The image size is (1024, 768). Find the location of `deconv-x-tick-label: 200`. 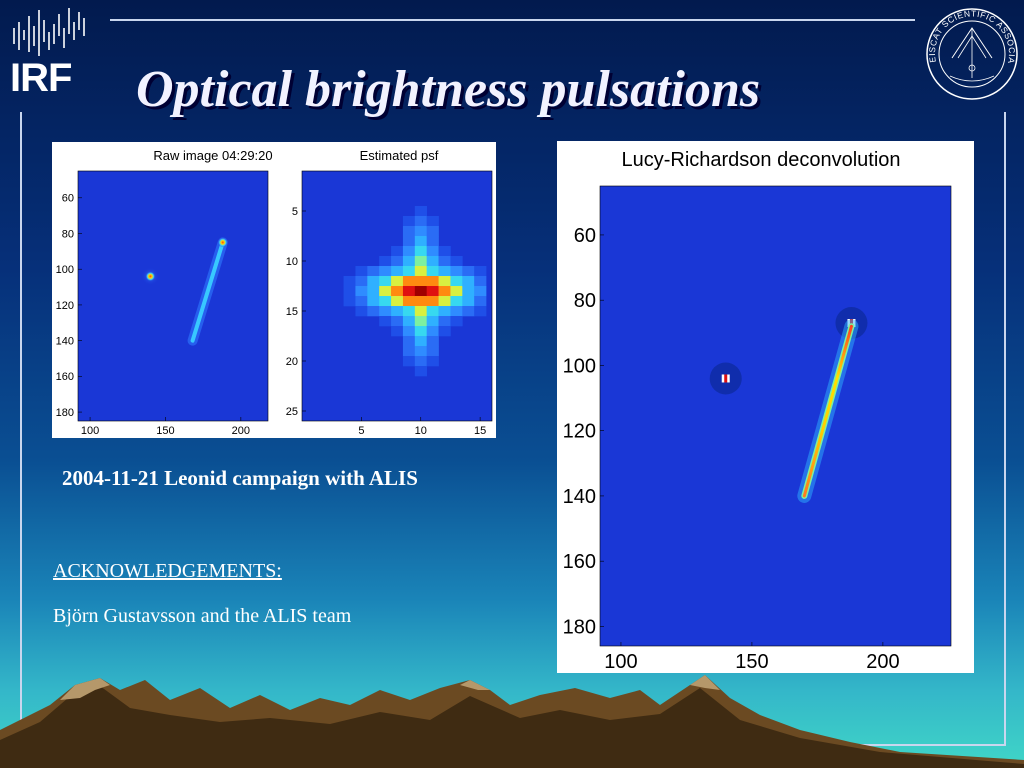

deconv-x-tick-label: 200 is located at coordinates (882, 662).